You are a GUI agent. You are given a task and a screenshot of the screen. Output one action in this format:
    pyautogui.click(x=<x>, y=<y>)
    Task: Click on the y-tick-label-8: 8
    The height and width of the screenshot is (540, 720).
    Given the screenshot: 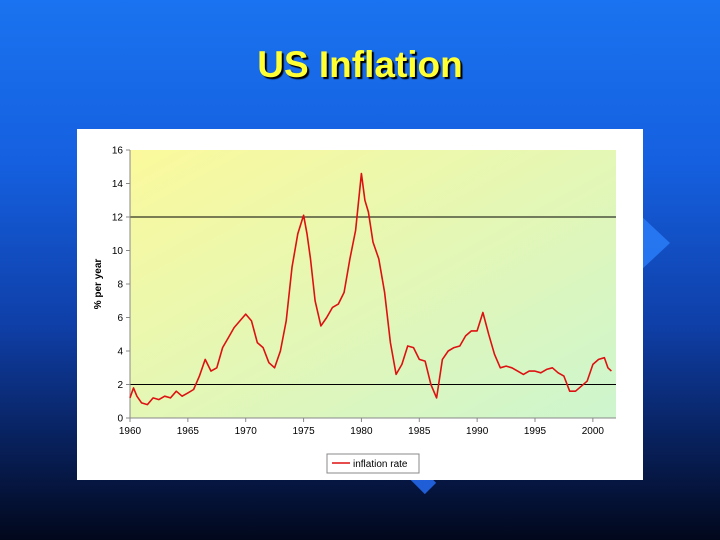 What is the action you would take?
    pyautogui.click(x=120, y=285)
    